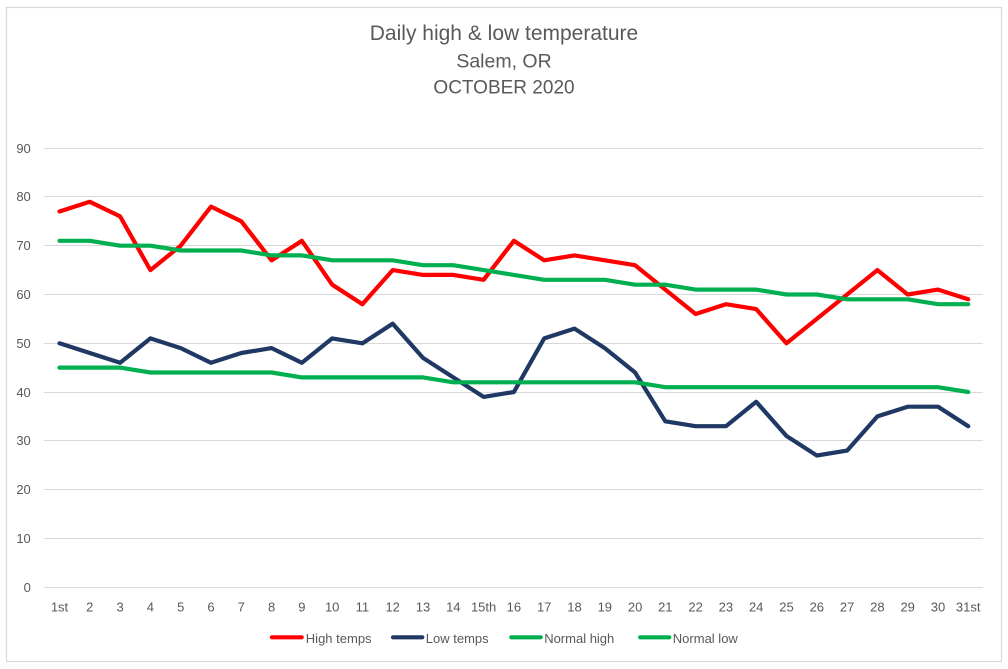 This screenshot has height=669, width=1008. I want to click on svg-text: High temps, so click(339, 638).